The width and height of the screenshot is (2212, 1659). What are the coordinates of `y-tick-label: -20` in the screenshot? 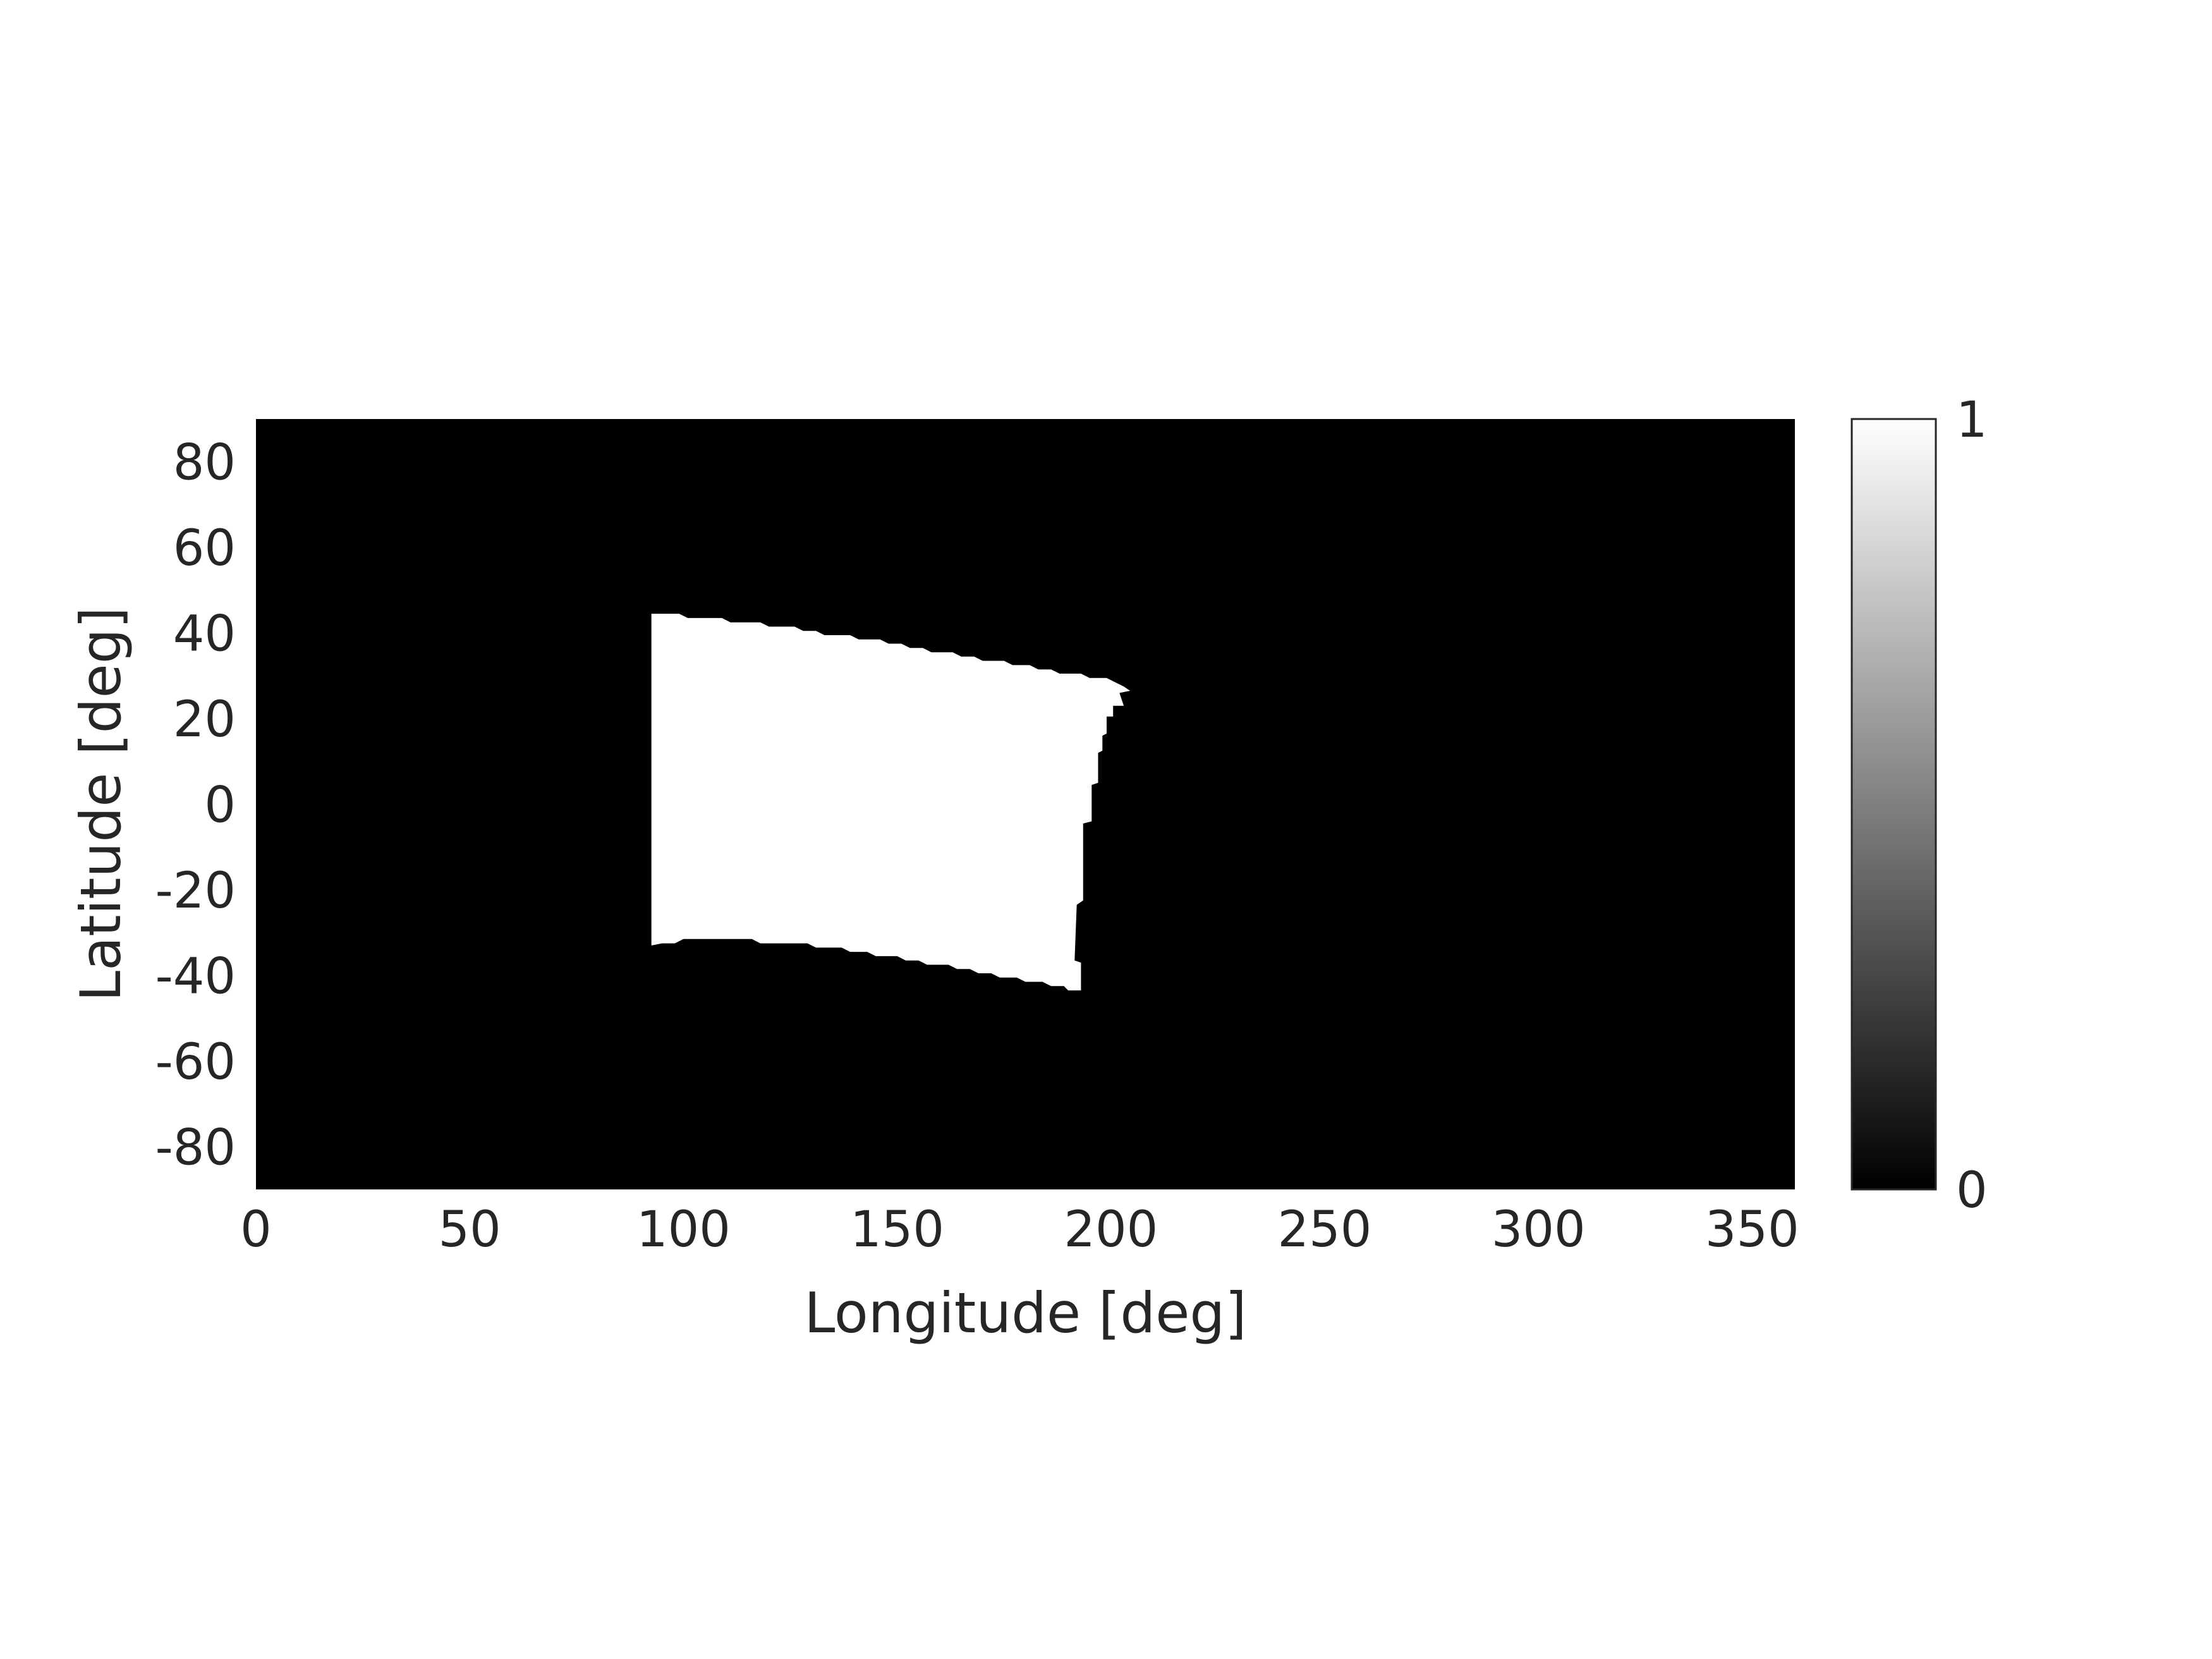 It's located at (195, 891).